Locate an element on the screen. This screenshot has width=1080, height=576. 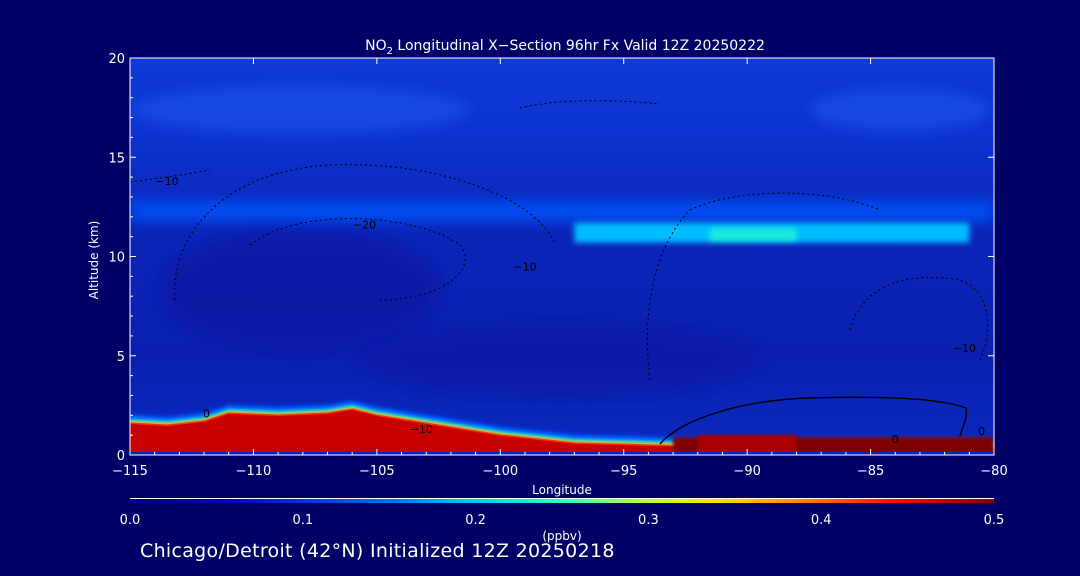
colorbar-tick-label: 0.1 is located at coordinates (302, 520).